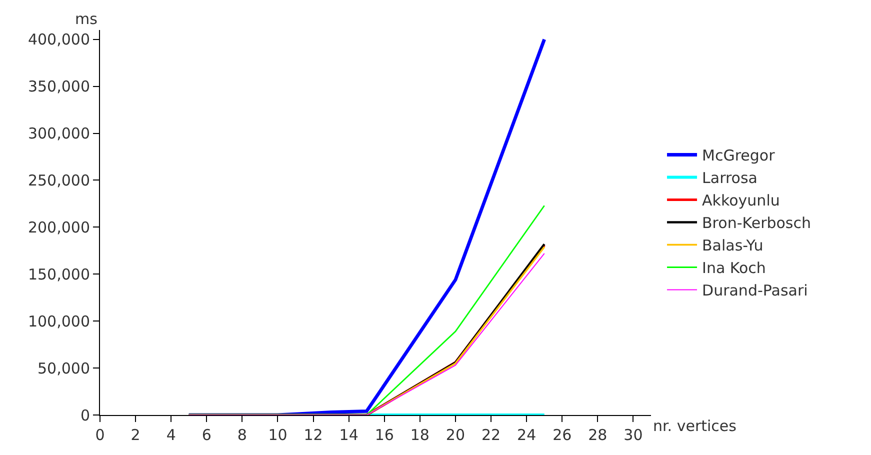 The height and width of the screenshot is (455, 871). Describe the element at coordinates (741, 201) in the screenshot. I see `legend-label: Akkoyunlu` at that location.